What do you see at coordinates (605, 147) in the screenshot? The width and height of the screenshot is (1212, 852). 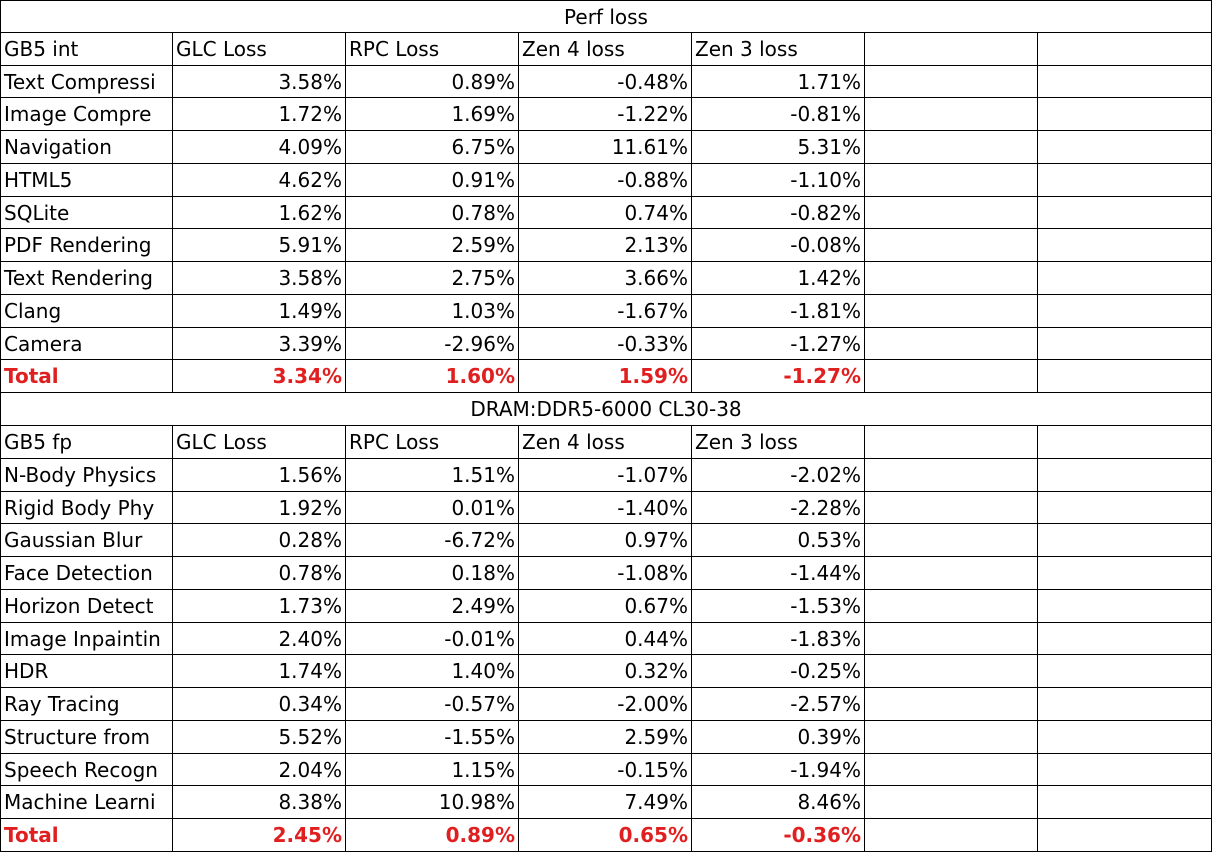 I see `value-cell: 11.61%` at bounding box center [605, 147].